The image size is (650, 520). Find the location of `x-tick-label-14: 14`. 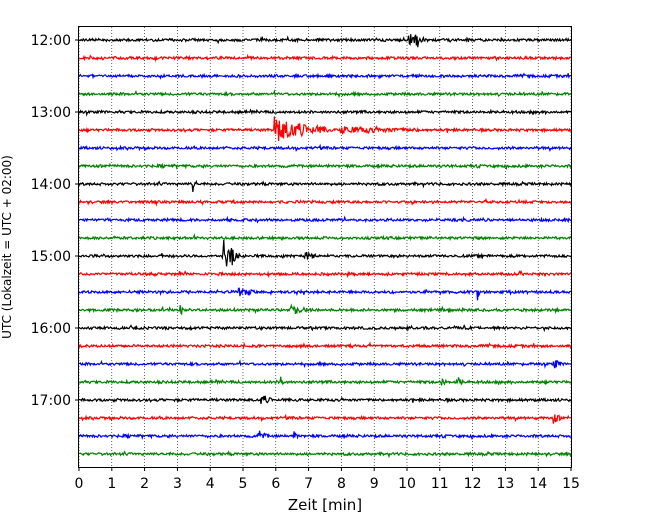

x-tick-label-14: 14 is located at coordinates (538, 484).